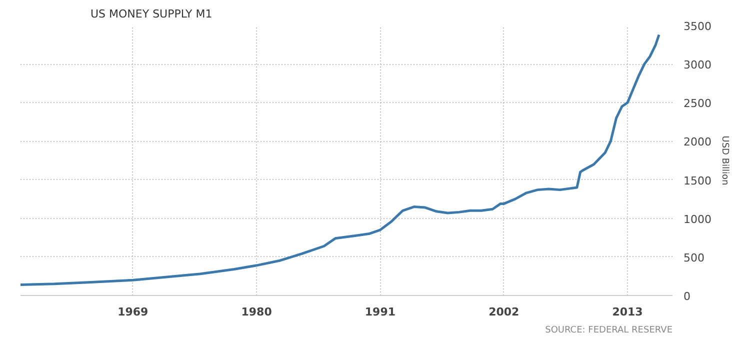  I want to click on x-tick-label: 1991, so click(380, 312).